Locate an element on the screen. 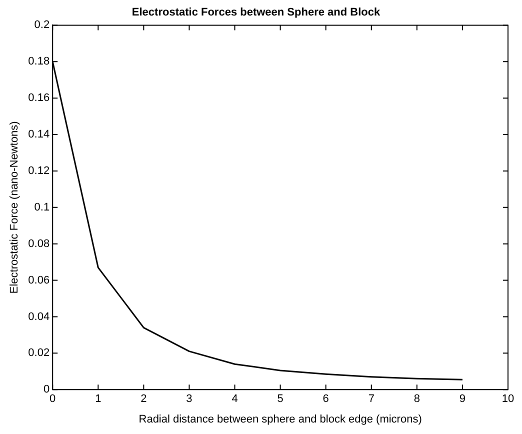 The width and height of the screenshot is (522, 434). y-tick-label: 0.14 is located at coordinates (39, 134).